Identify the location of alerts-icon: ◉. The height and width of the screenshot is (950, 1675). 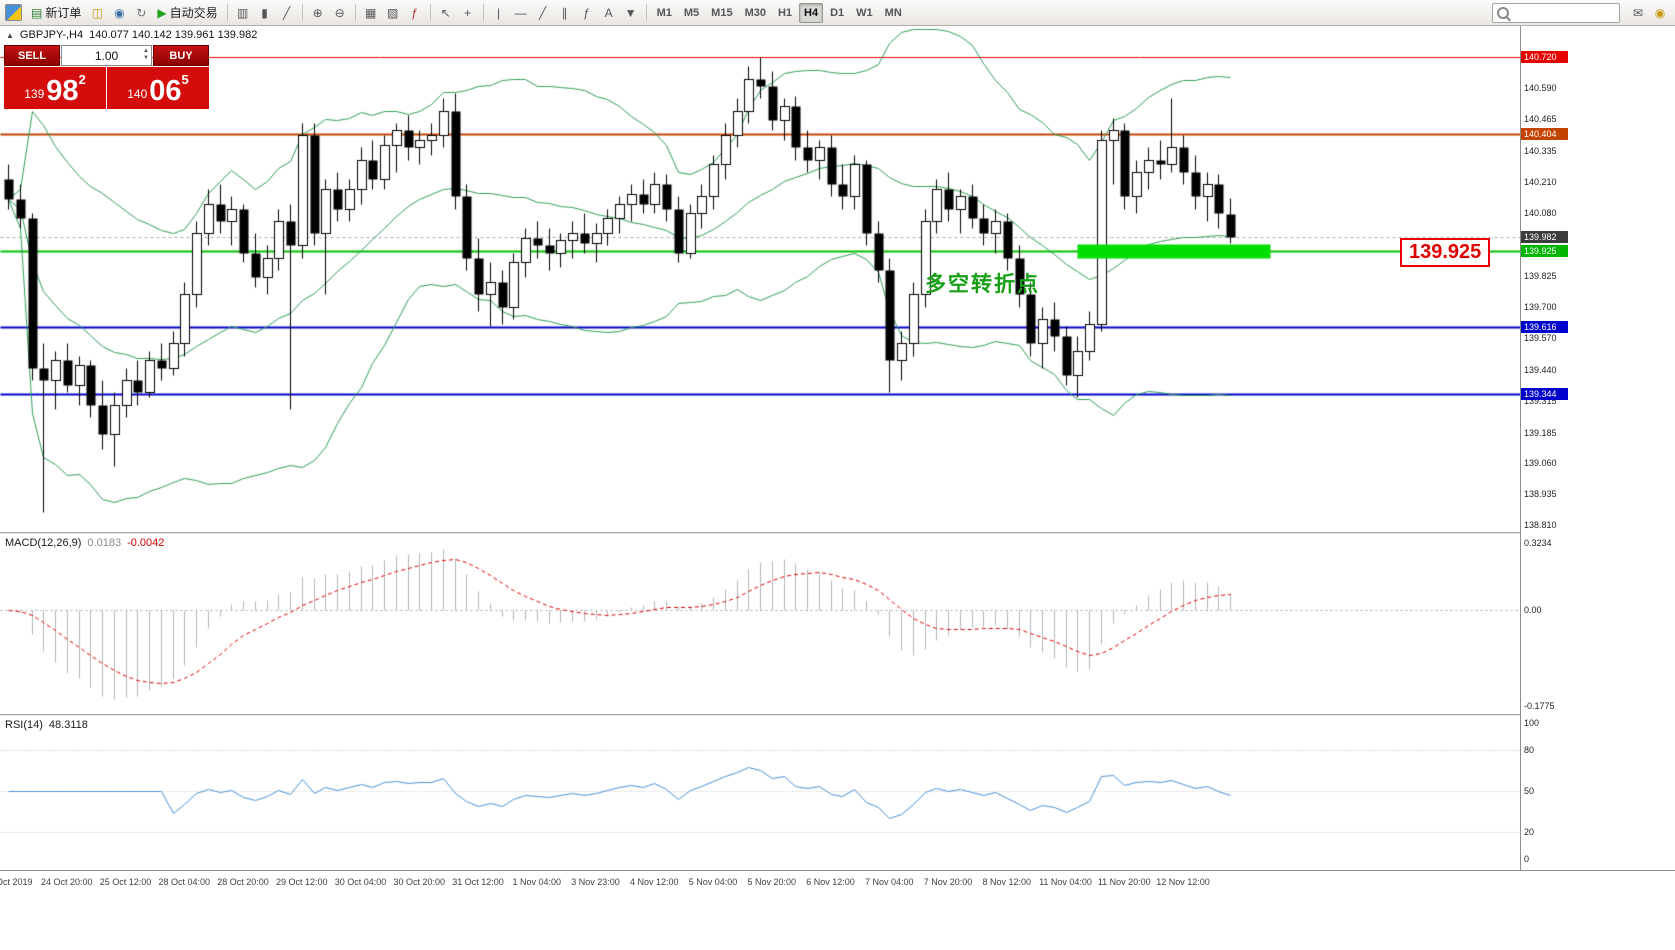
(1660, 12).